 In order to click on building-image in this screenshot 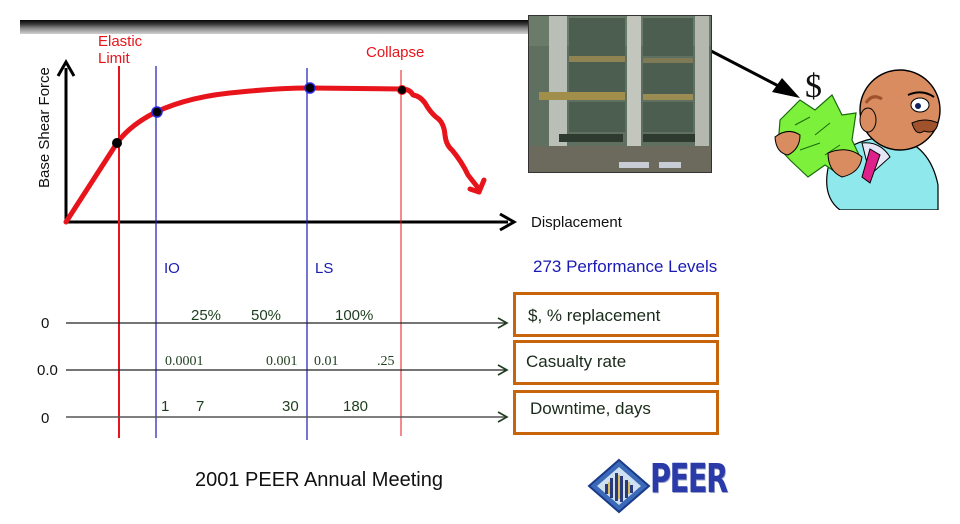, I will do `click(620, 94)`.